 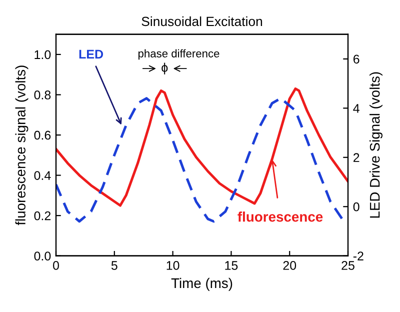 What do you see at coordinates (42, 135) in the screenshot?
I see `y-tick-label: 0.6` at bounding box center [42, 135].